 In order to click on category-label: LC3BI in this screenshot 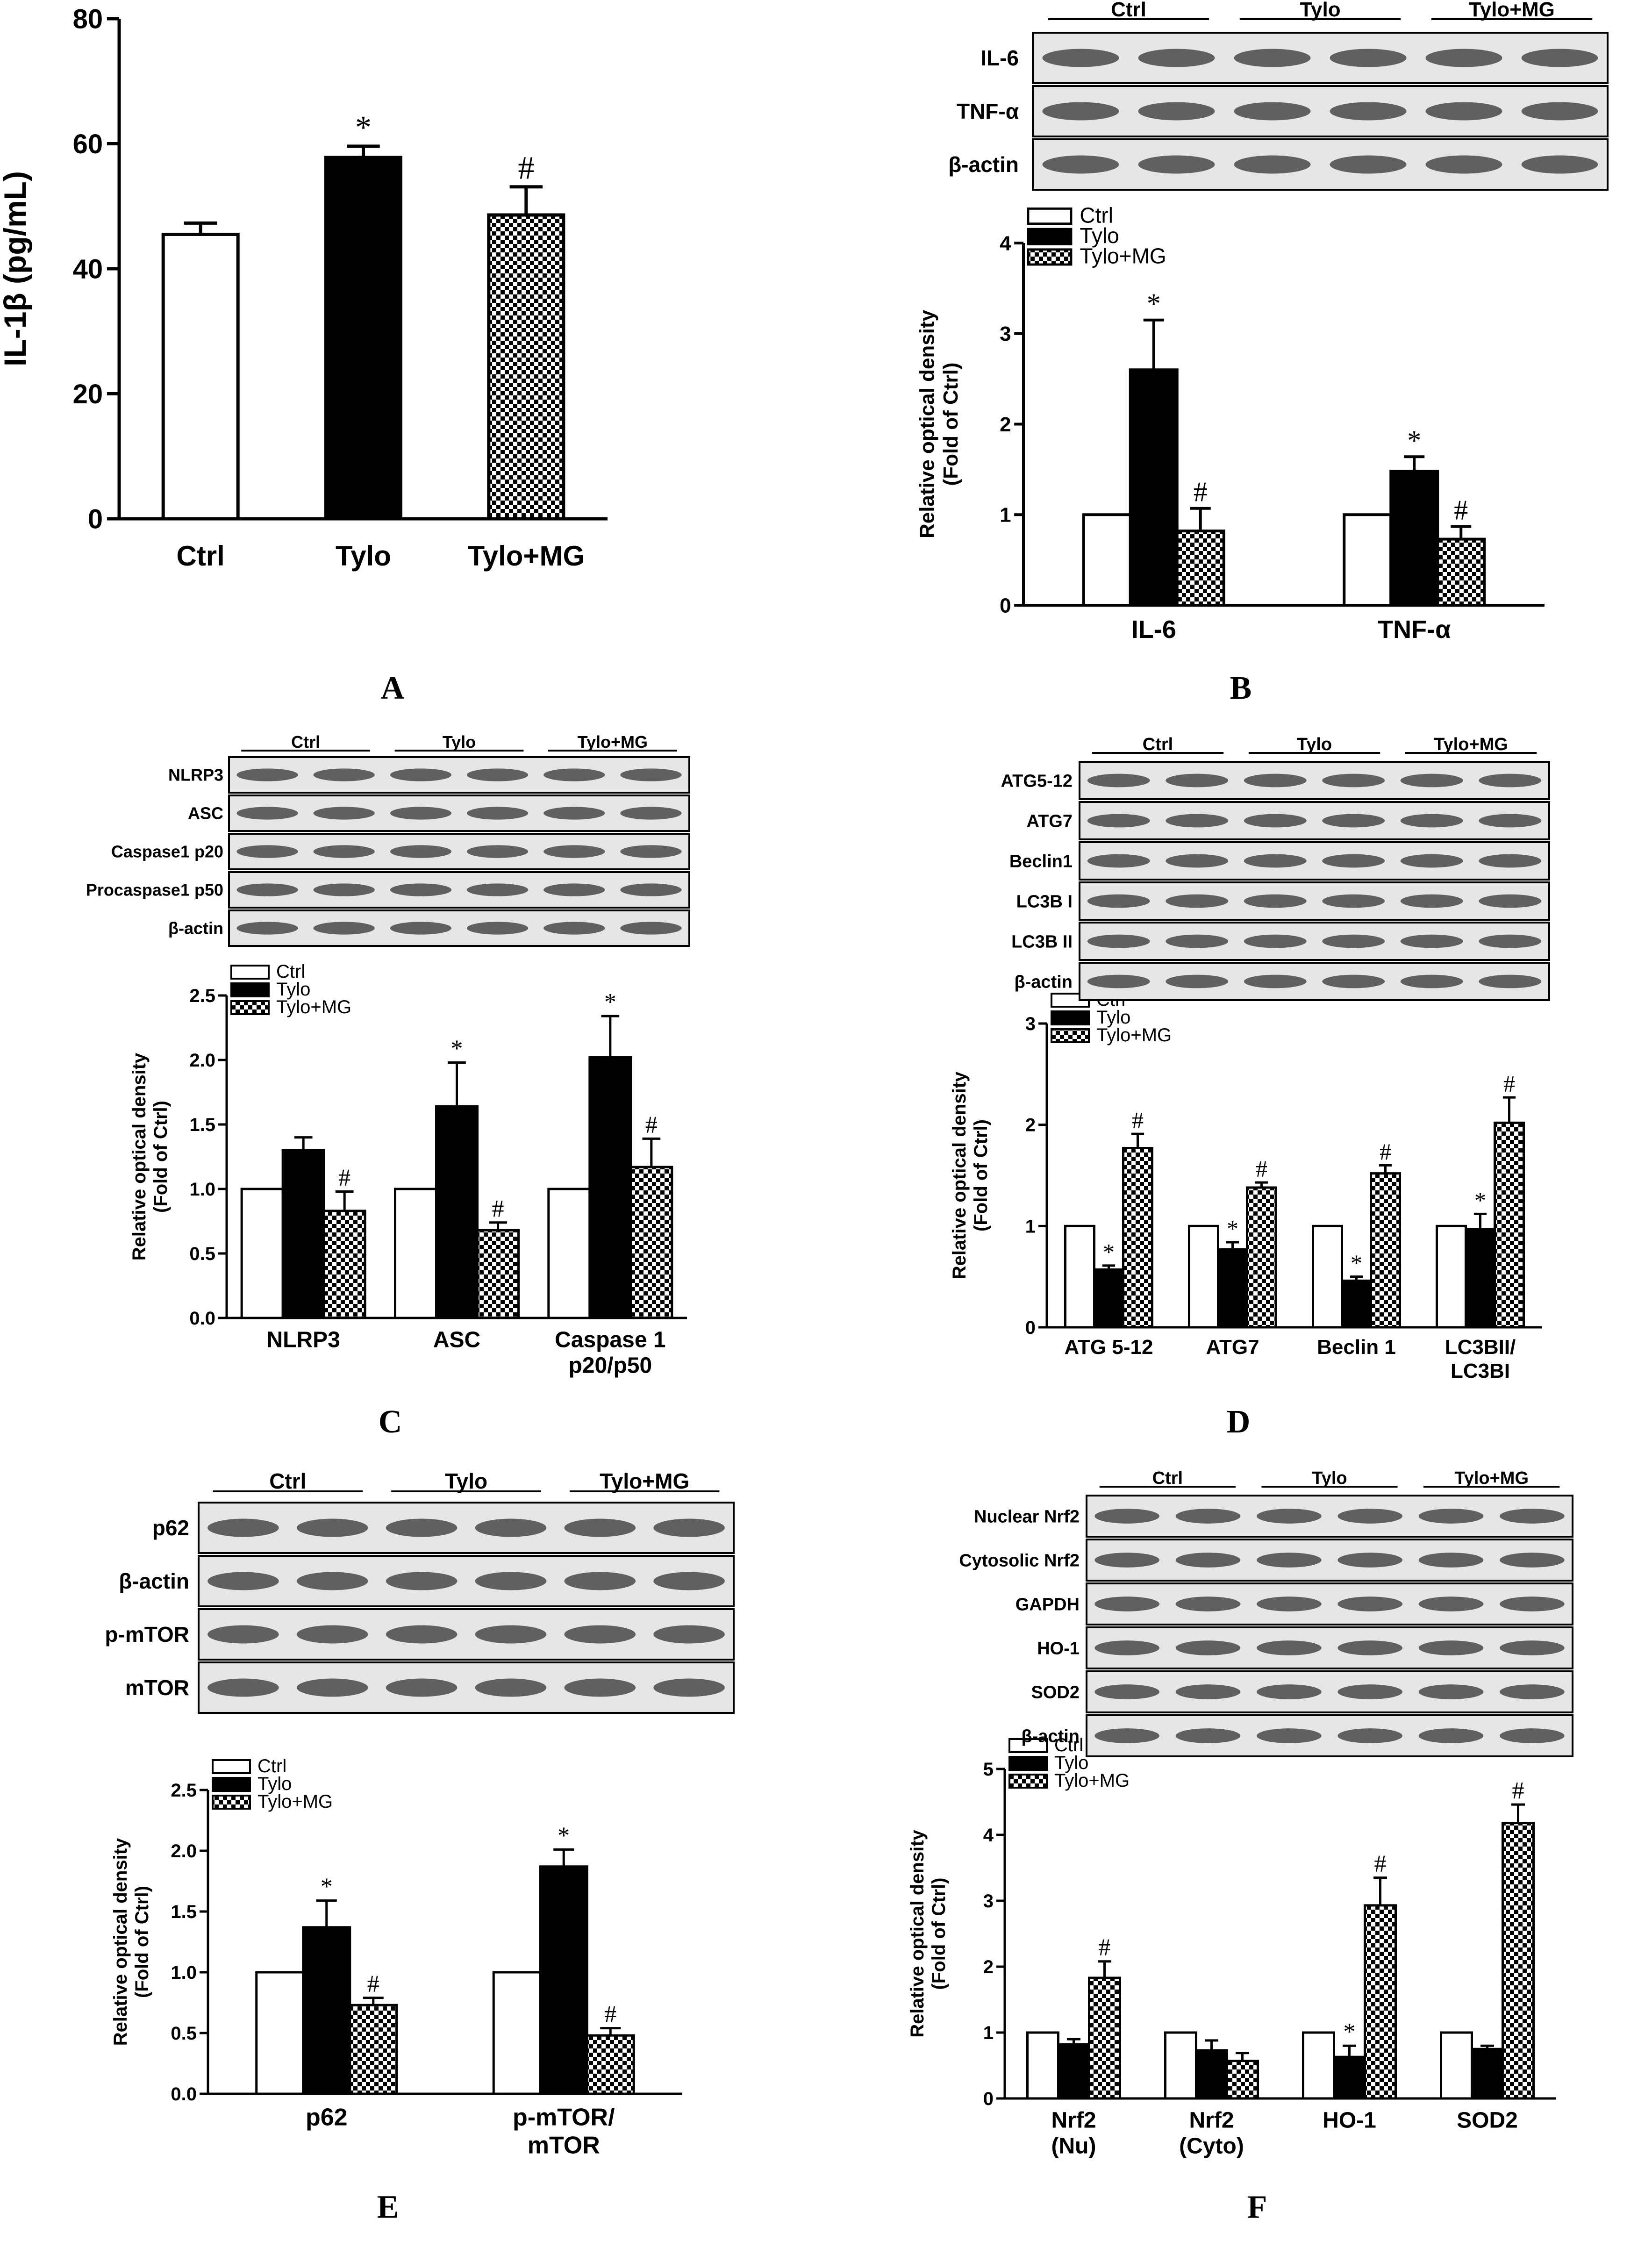, I will do `click(1480, 1371)`.